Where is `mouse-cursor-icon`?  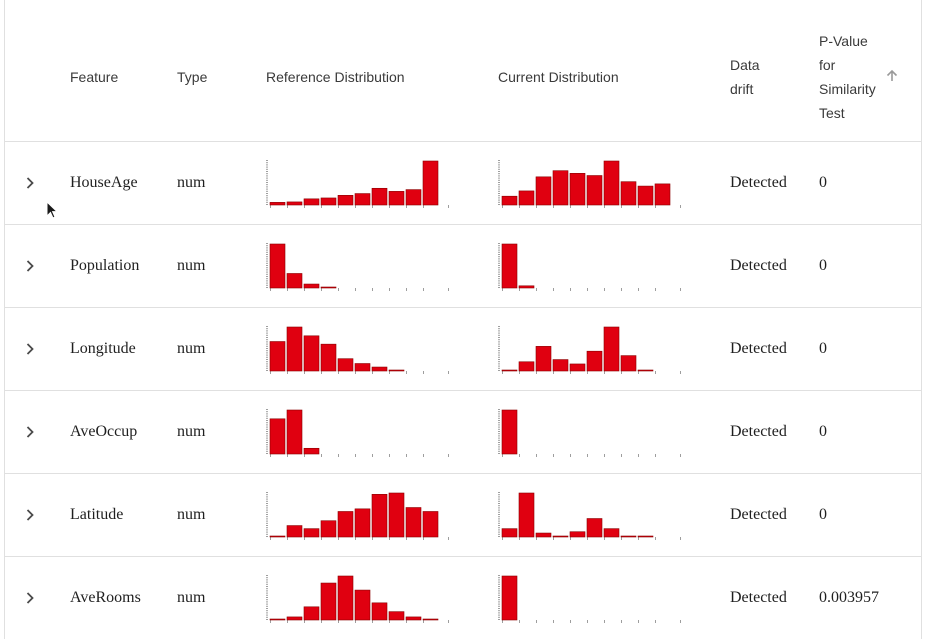 mouse-cursor-icon is located at coordinates (52, 210).